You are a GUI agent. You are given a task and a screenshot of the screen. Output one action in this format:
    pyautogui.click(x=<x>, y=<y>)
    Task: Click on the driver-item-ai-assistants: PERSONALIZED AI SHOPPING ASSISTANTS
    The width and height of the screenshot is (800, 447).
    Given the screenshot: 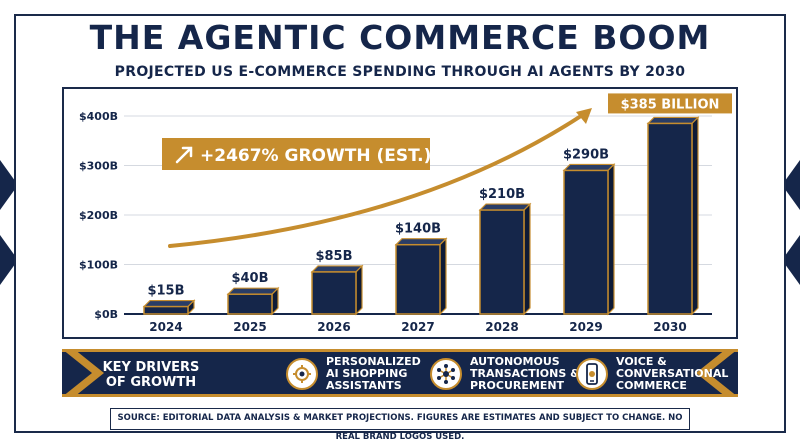 What is the action you would take?
    pyautogui.click(x=362, y=374)
    